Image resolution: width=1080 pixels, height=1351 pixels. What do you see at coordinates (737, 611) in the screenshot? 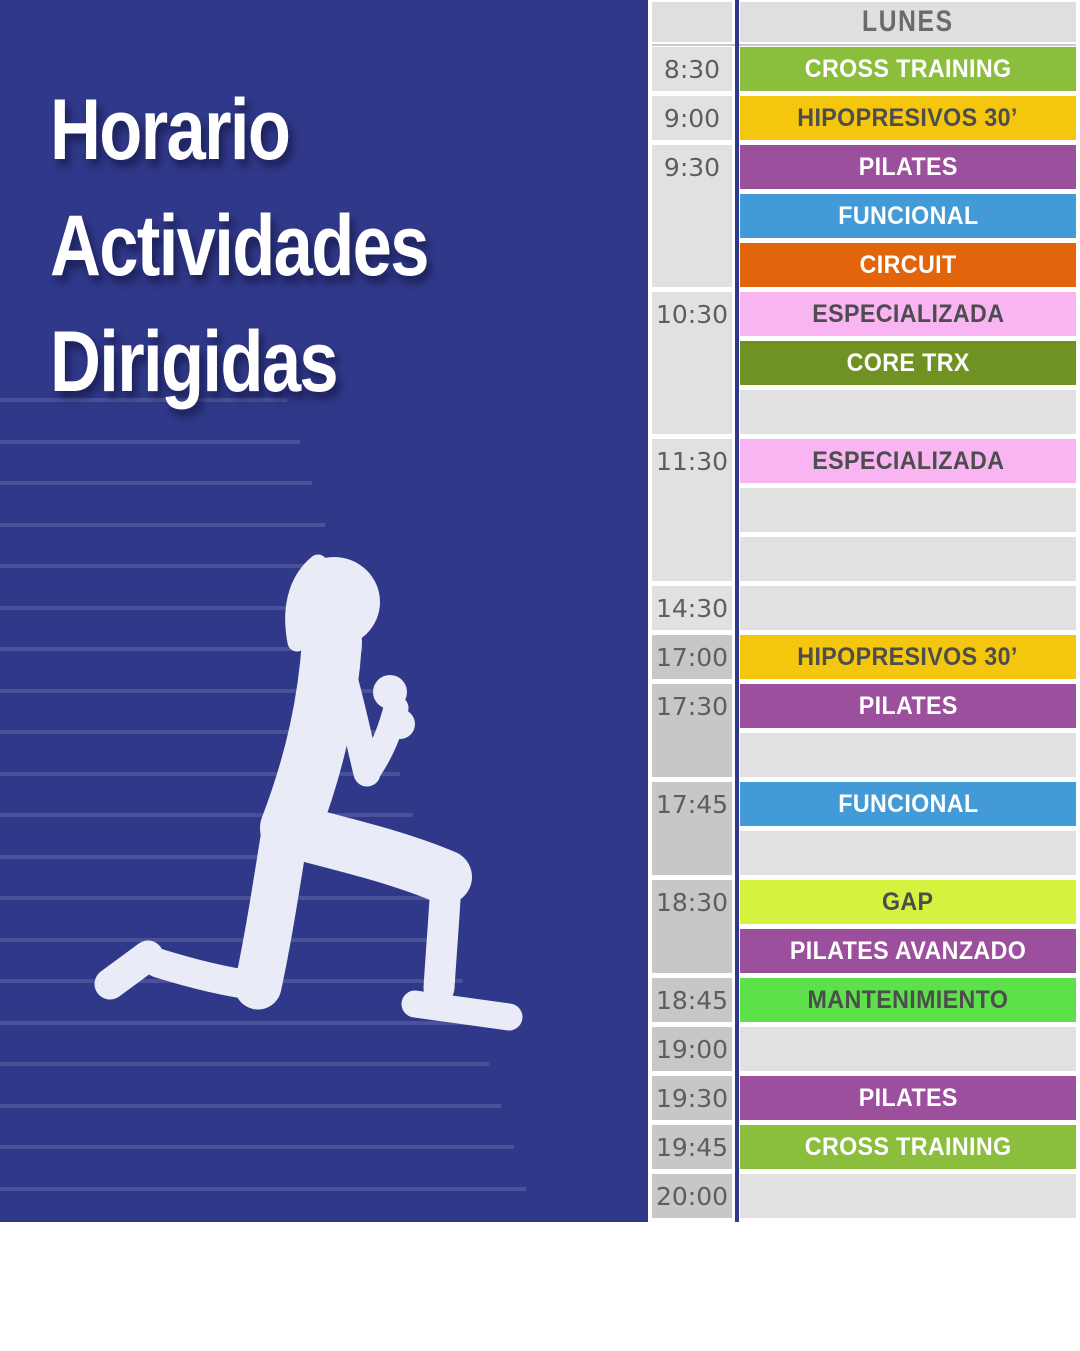
I see `column-divider` at bounding box center [737, 611].